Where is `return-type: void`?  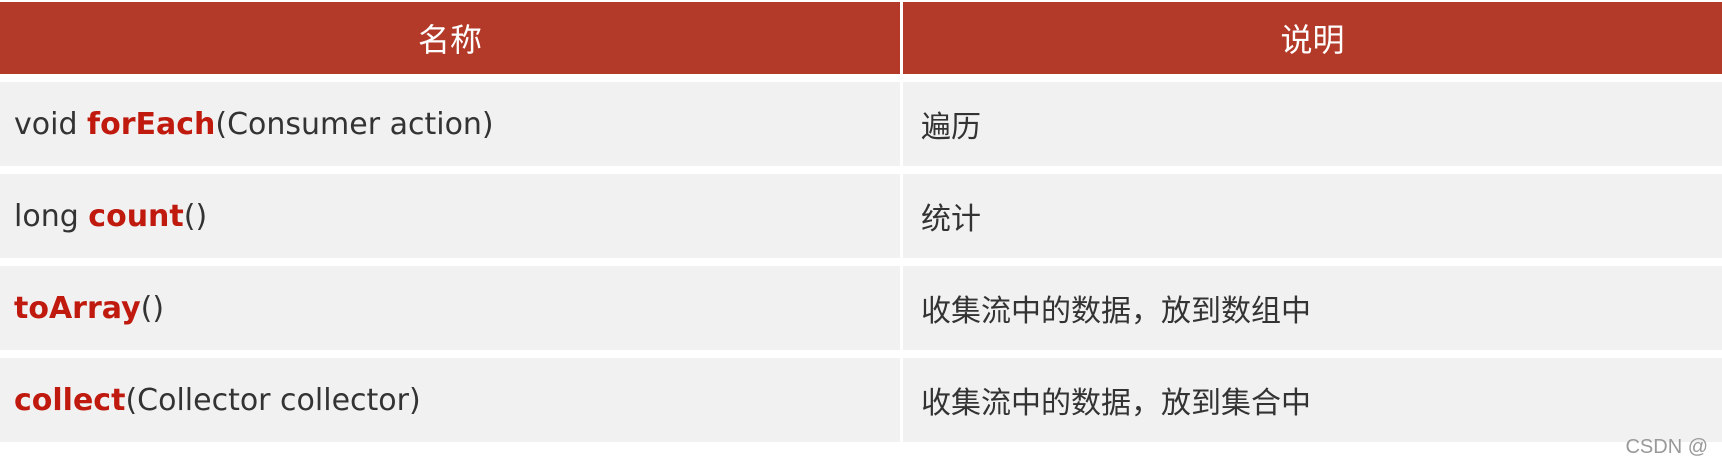
return-type: void is located at coordinates (51, 124).